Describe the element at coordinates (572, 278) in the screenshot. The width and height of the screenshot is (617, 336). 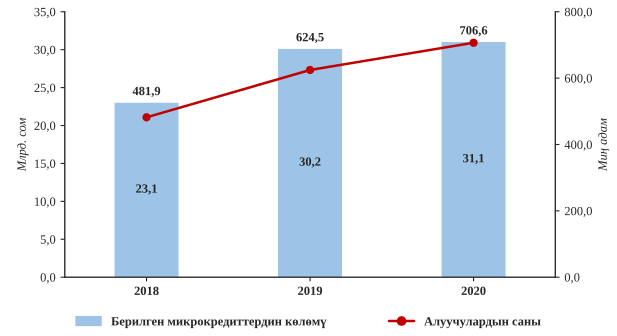
I see `y2-tick-label: 0,0` at that location.